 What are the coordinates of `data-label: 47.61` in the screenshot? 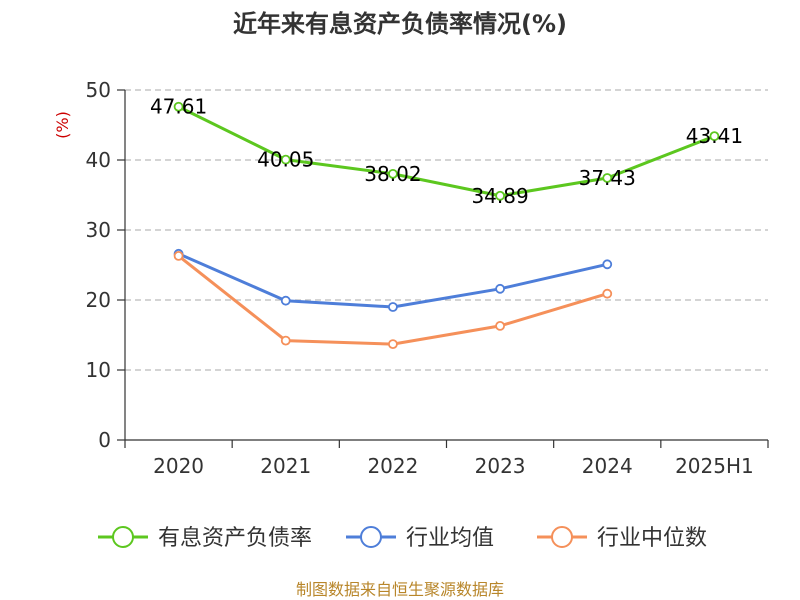 It's located at (178, 107).